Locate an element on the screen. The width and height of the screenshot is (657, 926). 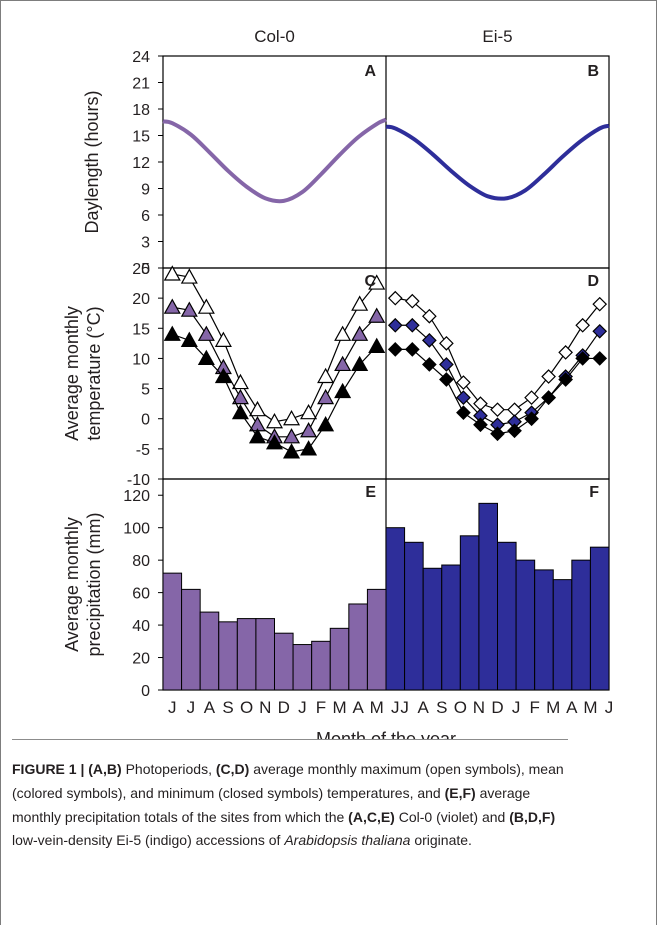
y-tick-label-precipitation: 40 is located at coordinates (141, 626).